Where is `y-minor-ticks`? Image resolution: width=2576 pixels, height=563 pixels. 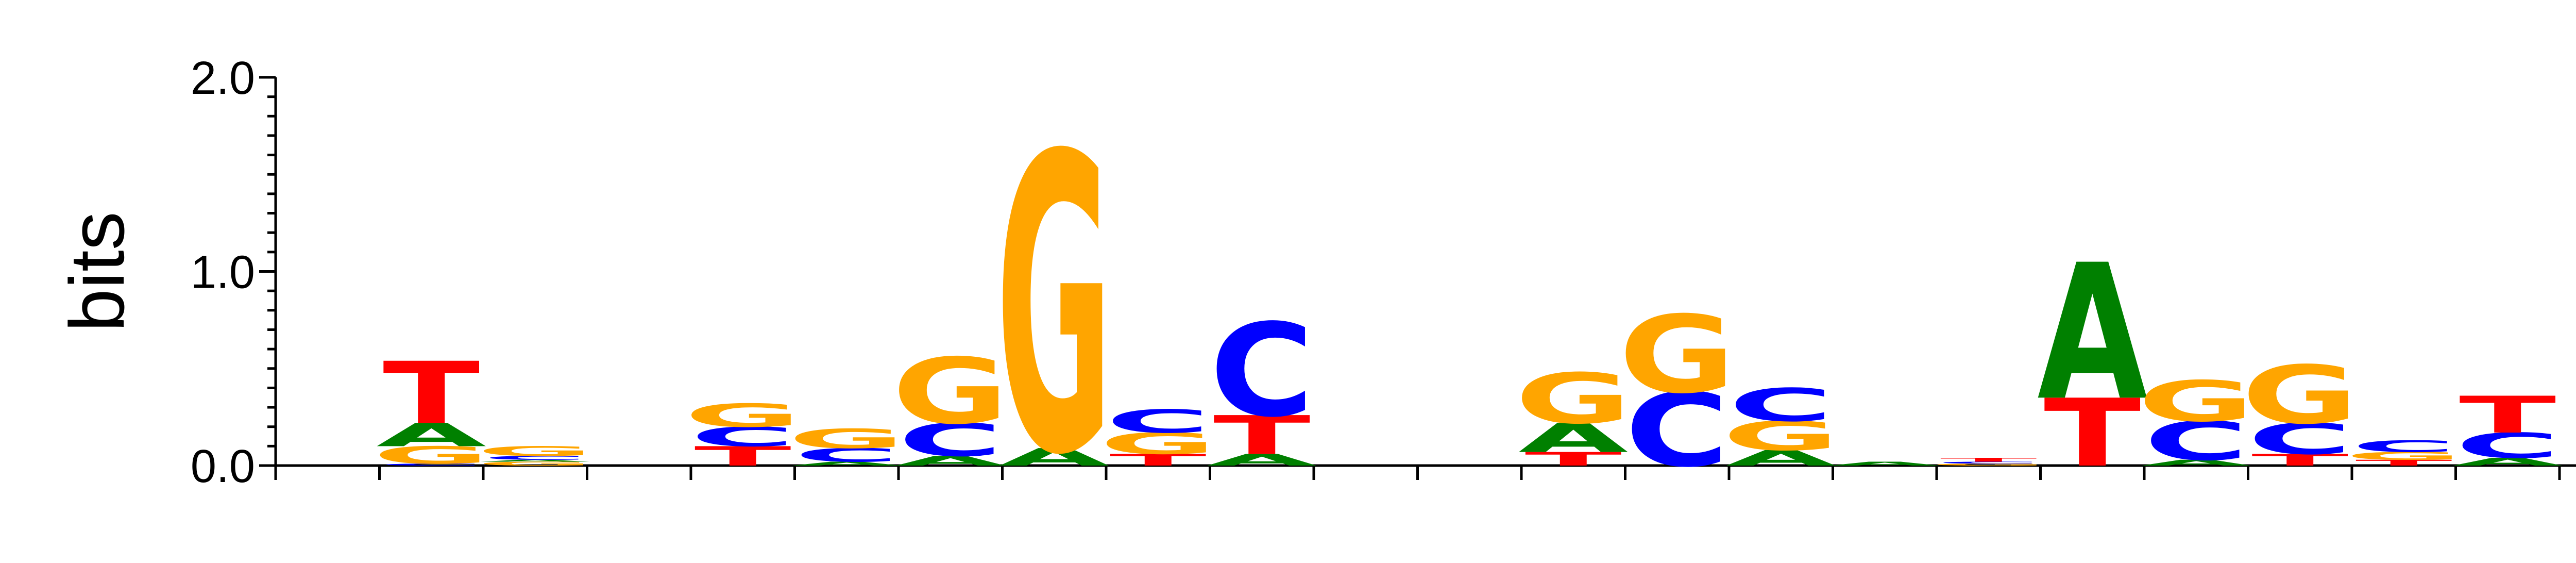 y-minor-ticks is located at coordinates (271, 271).